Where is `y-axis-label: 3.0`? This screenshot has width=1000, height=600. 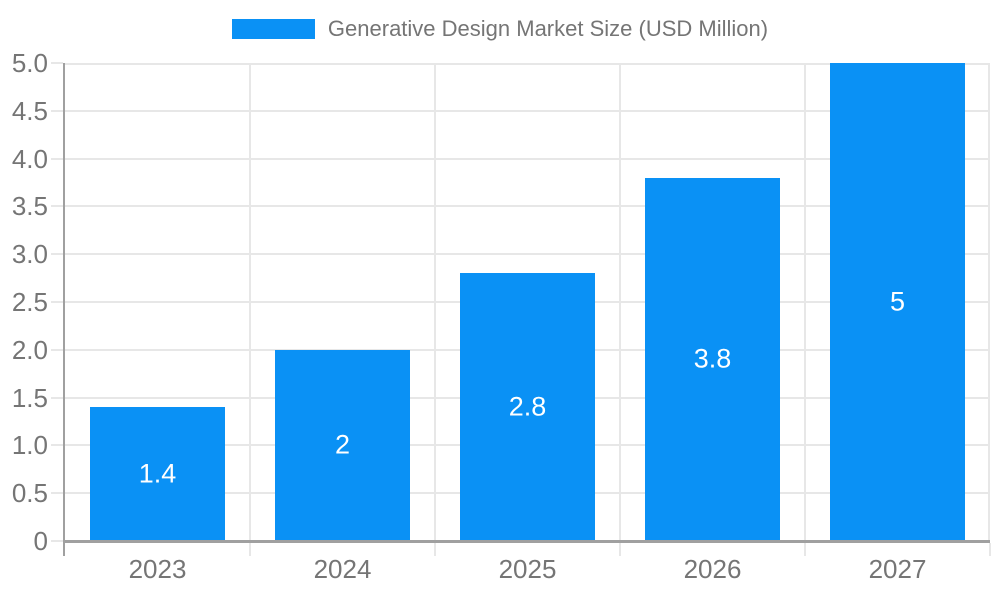 y-axis-label: 3.0 is located at coordinates (29, 254).